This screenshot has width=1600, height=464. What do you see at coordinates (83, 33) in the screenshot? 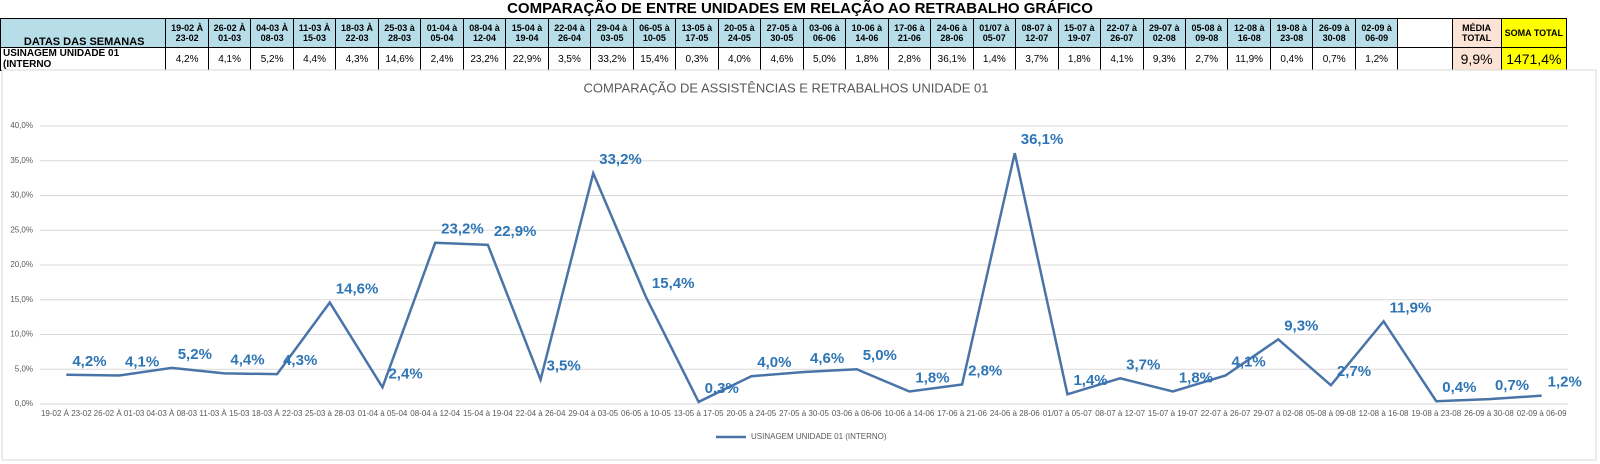
I see `header-label: DATAS DAS SEMANAS` at bounding box center [83, 33].